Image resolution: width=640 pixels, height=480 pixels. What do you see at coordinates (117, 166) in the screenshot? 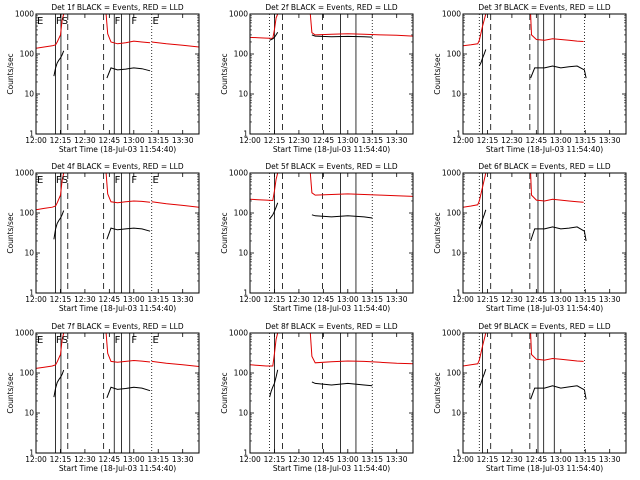
I see `chart-title: Det 4f BLACK = Events, RED = LLD` at bounding box center [117, 166].